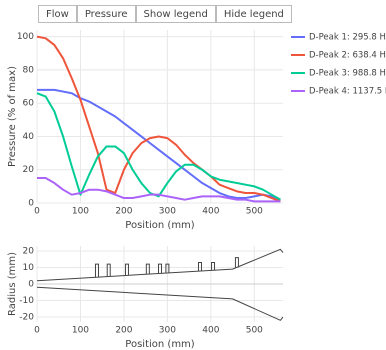 The image size is (386, 350). Describe the element at coordinates (26, 318) in the screenshot. I see `y-tick-label: -20` at that location.